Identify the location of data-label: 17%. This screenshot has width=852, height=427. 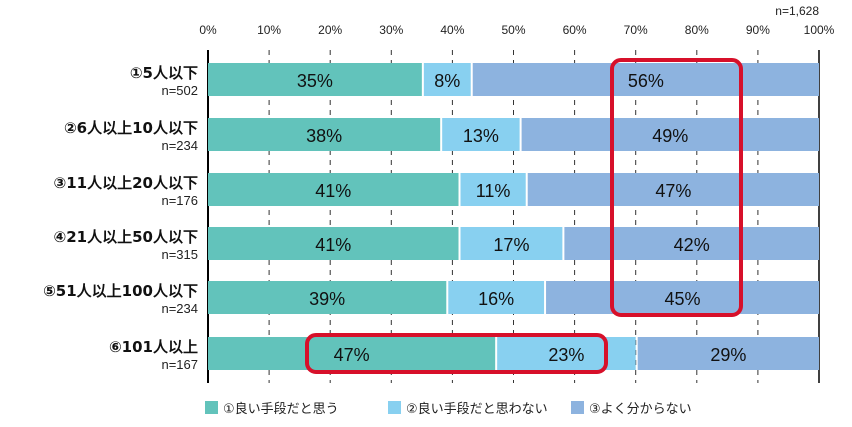
(511, 245).